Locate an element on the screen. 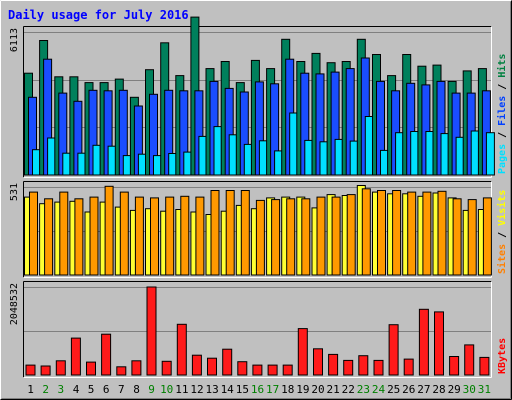  x-tick-label-day-28: 28 is located at coordinates (438, 389).